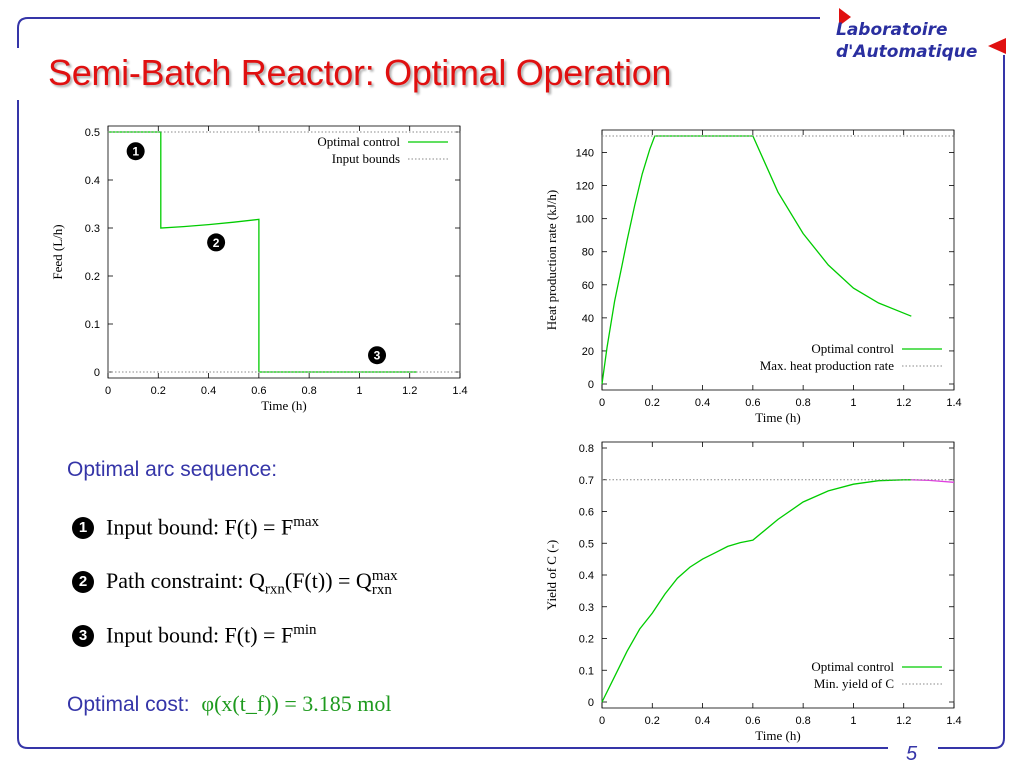 Image resolution: width=1024 pixels, height=768 pixels. Describe the element at coordinates (585, 154) in the screenshot. I see `y-tick-label: 140` at that location.